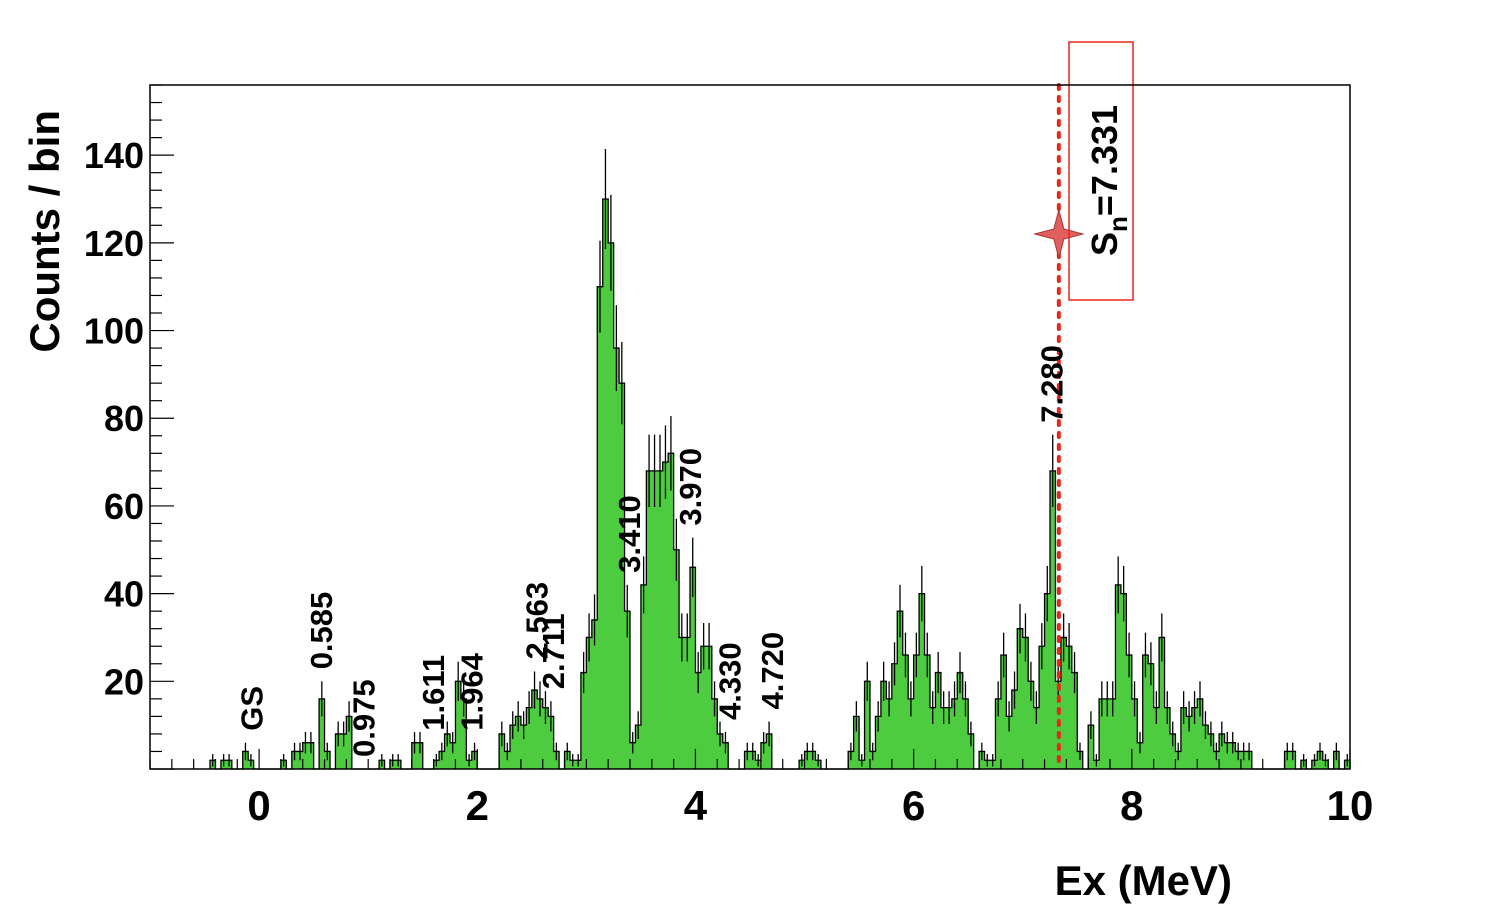 This screenshot has width=1500, height=913. Describe the element at coordinates (258, 805) in the screenshot. I see `x-tick-label: 0` at that location.